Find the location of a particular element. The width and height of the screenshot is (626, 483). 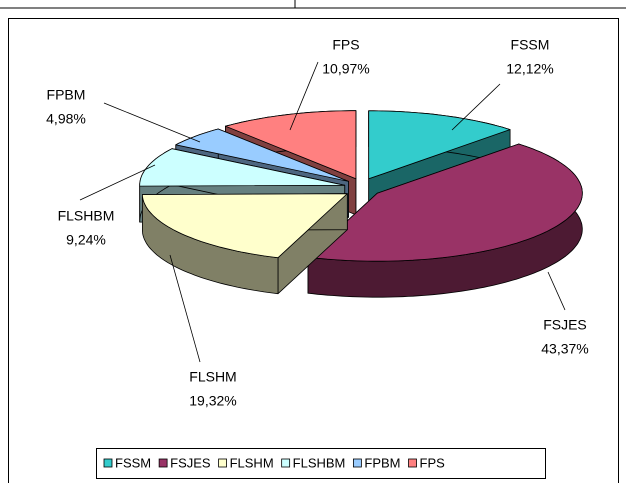

slice-value: 19,32% is located at coordinates (212, 401).